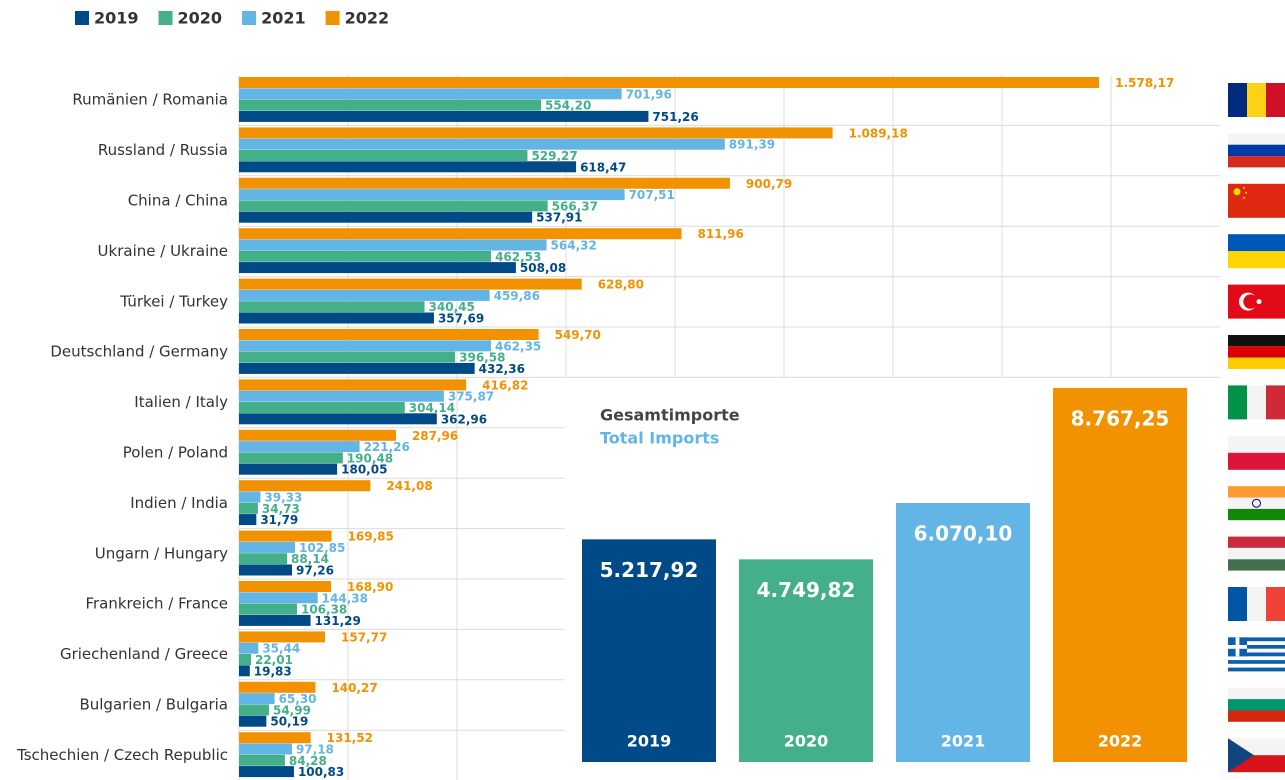  Describe the element at coordinates (1256, 755) in the screenshot. I see `flag-czech` at that location.